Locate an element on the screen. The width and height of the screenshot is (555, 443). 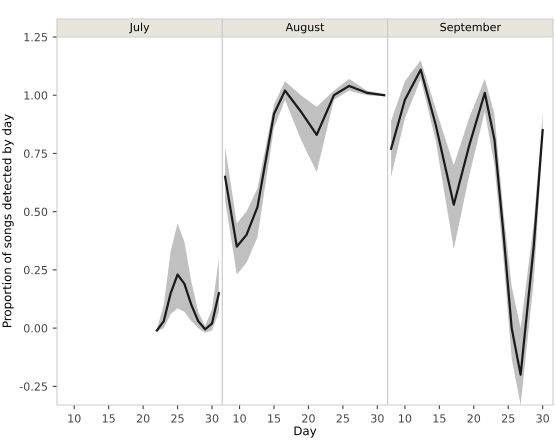
y-tick-label: 0.75 is located at coordinates (35, 153).